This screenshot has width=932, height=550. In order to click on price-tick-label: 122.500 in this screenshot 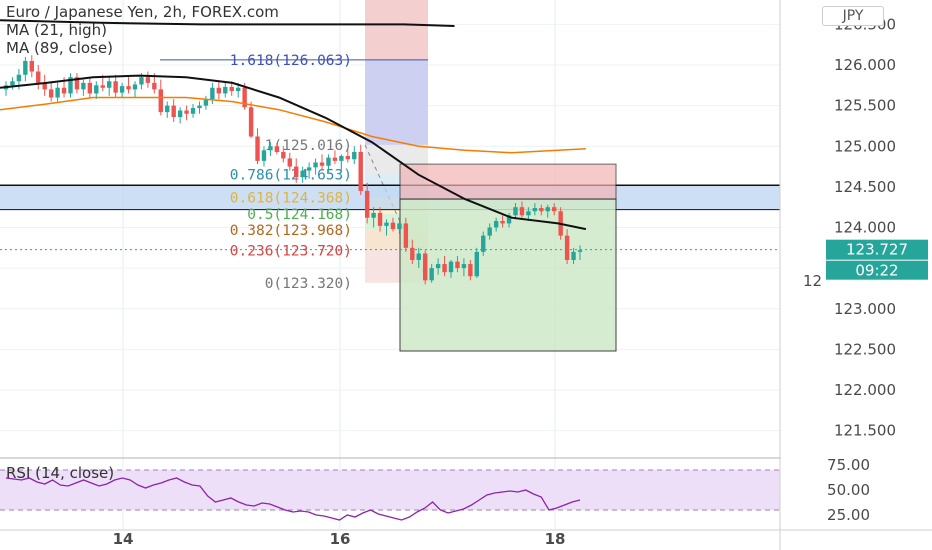, I will do `click(865, 349)`.